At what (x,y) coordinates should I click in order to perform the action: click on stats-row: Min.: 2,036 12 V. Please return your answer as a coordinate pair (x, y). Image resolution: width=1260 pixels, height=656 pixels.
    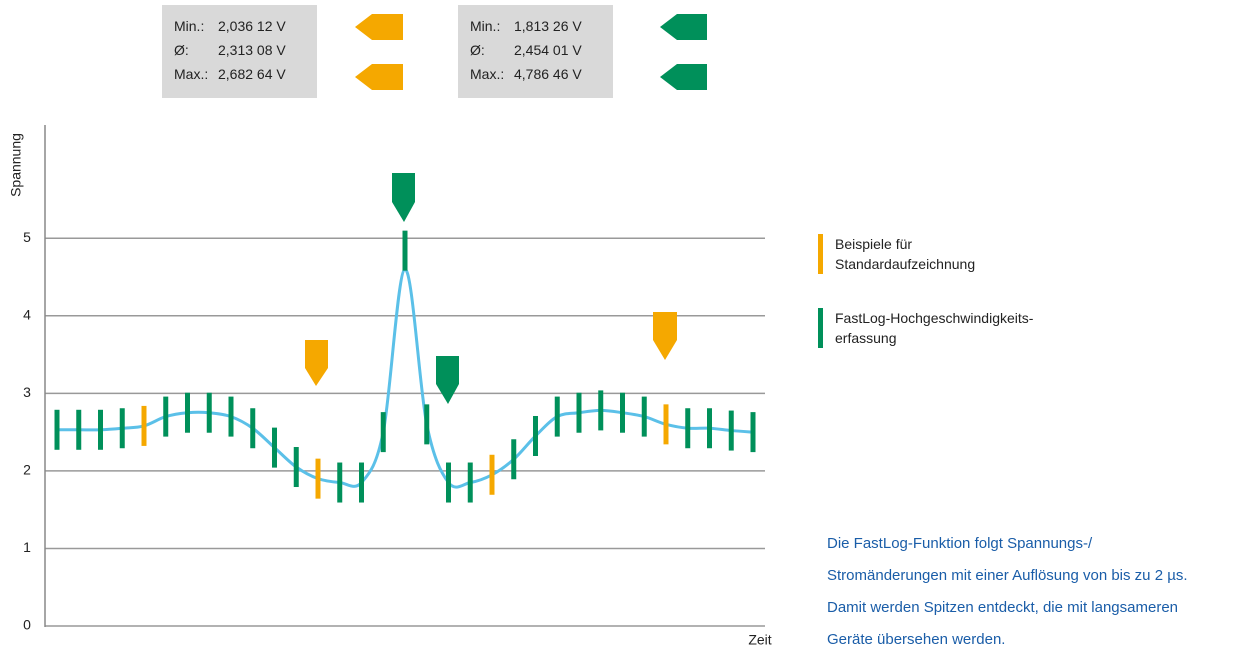
    Looking at the image, I should click on (239, 26).